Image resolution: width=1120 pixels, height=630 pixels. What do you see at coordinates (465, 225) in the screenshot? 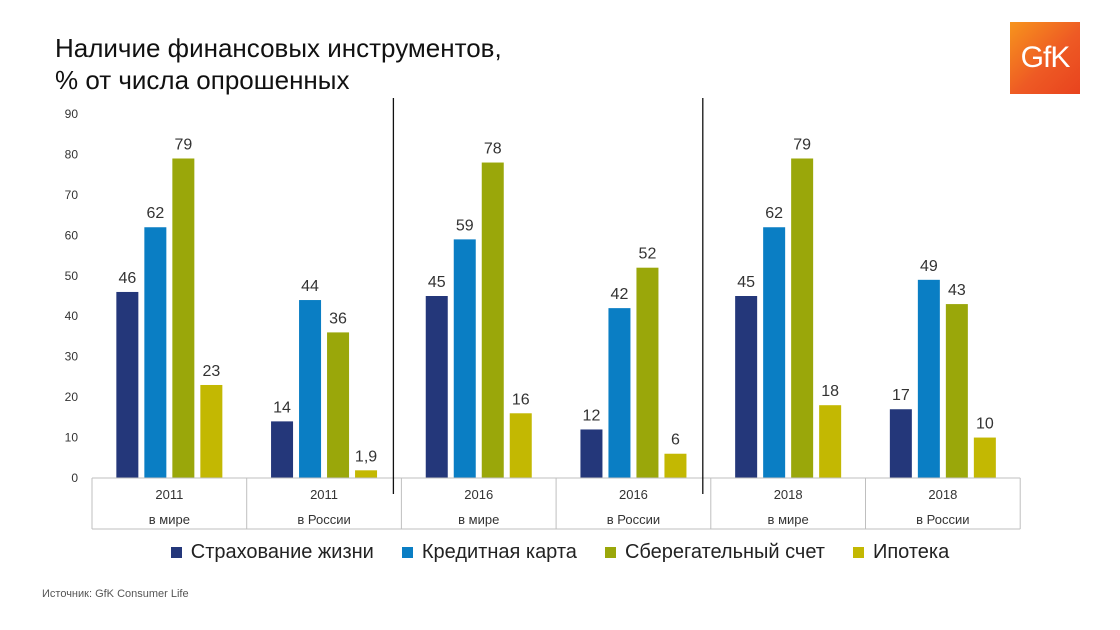
I see `bar-data-label: 59` at bounding box center [465, 225].